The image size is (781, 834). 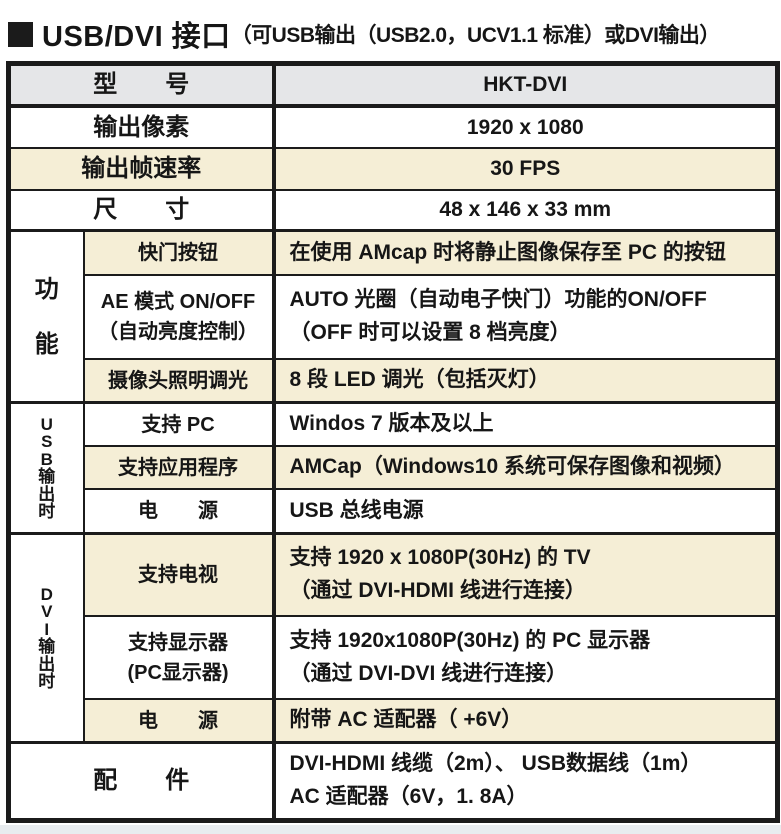 I want to click on output-framerate-label: 输出帧速率, so click(x=141, y=169).